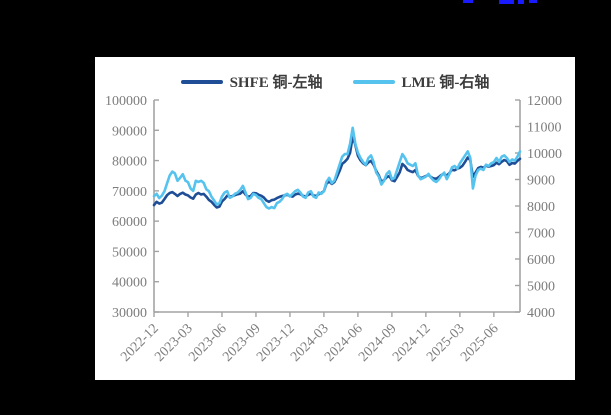 Image resolution: width=611 pixels, height=415 pixels. I want to click on right-axis-tick-label: 7000, so click(541, 234).